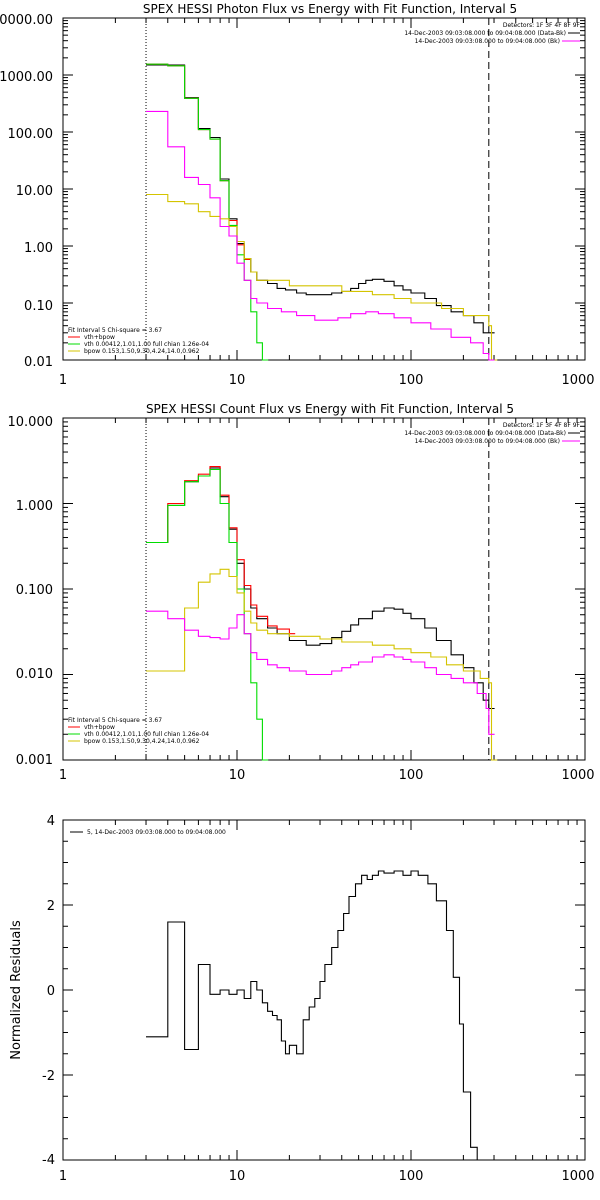 The height and width of the screenshot is (1200, 600). What do you see at coordinates (26, 20) in the screenshot?
I see `y-tick-label: 10000.00` at bounding box center [26, 20].